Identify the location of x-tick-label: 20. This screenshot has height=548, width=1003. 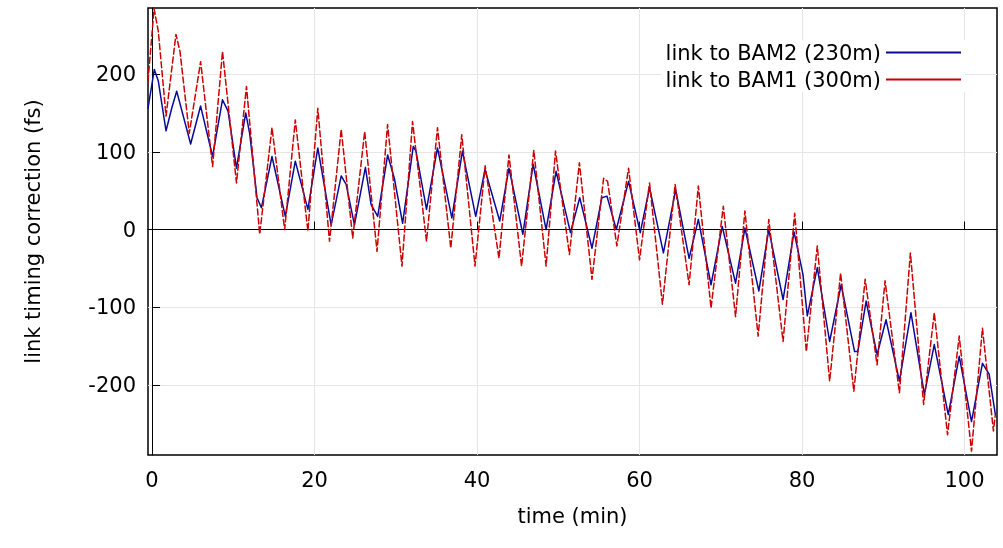
(314, 479).